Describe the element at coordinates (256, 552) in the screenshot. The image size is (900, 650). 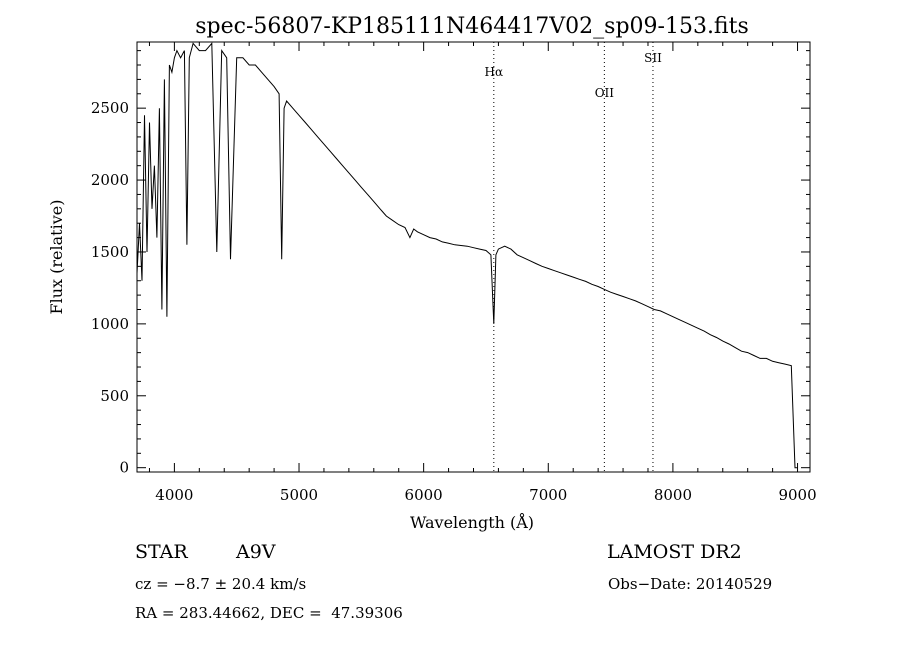
I see `object-subclass: A9V` at that location.